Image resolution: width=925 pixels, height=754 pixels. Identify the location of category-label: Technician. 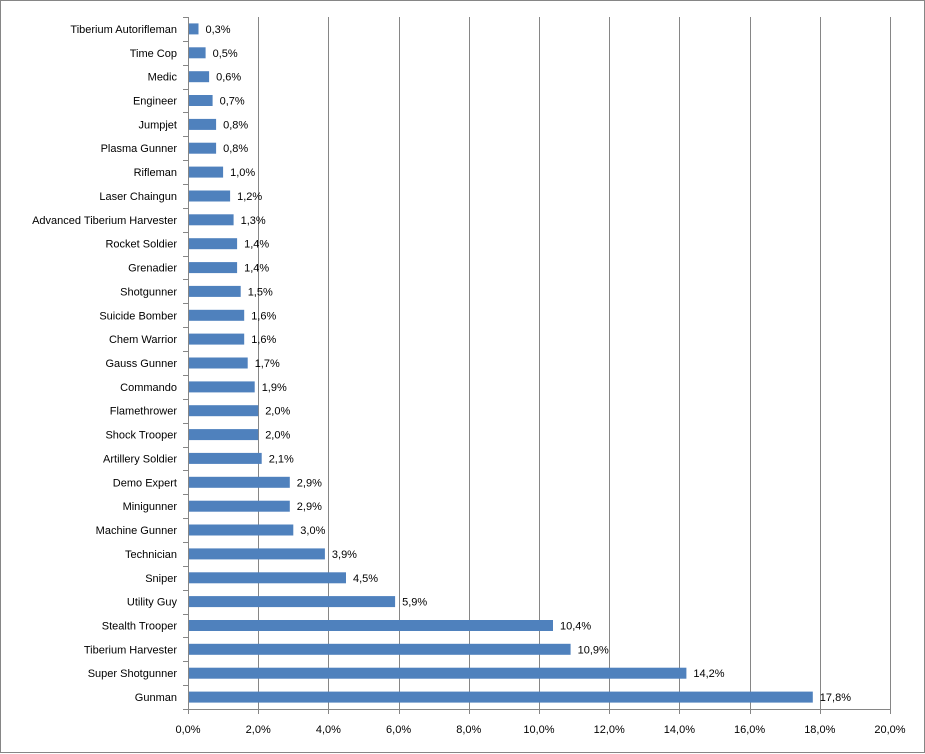
(151, 555).